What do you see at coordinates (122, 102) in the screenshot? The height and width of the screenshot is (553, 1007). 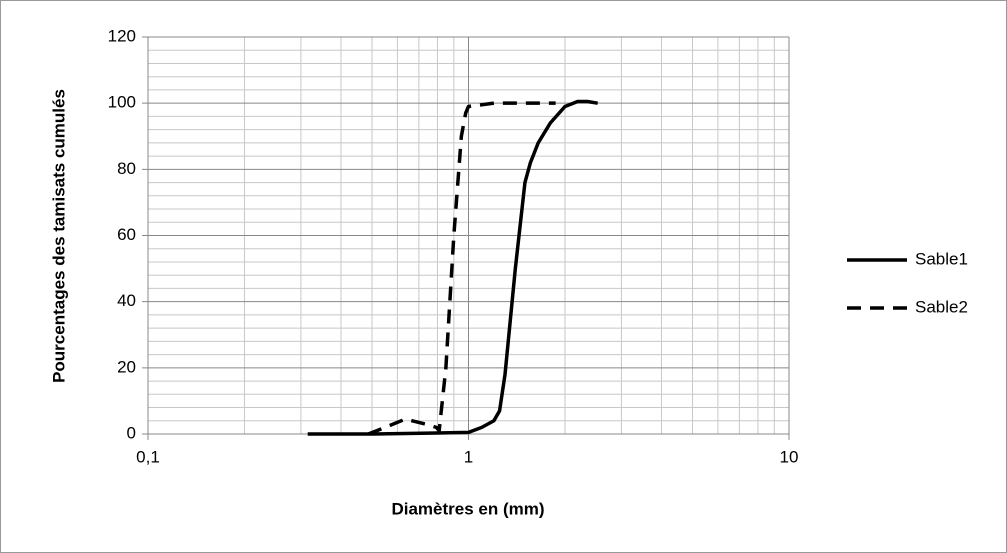 I see `y-tick-label: 100` at bounding box center [122, 102].